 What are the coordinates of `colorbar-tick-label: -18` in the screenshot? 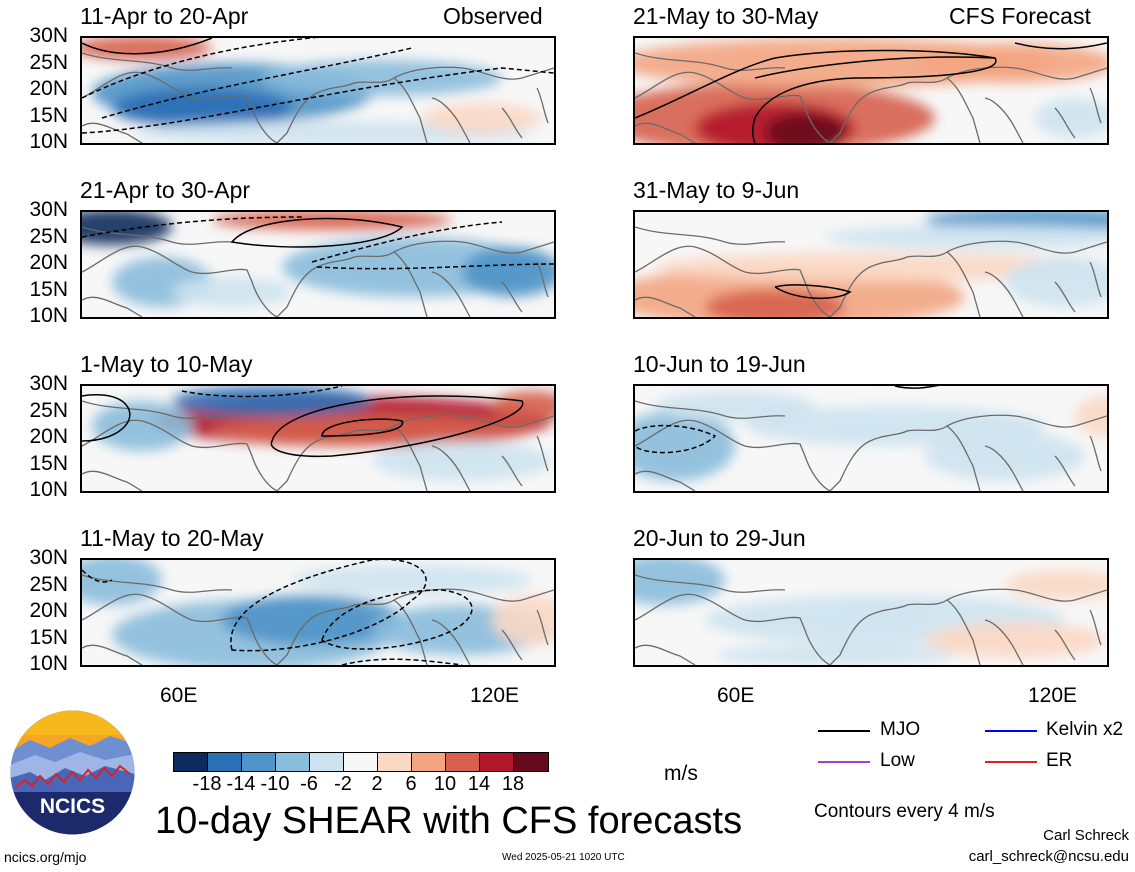 It's located at (207, 784).